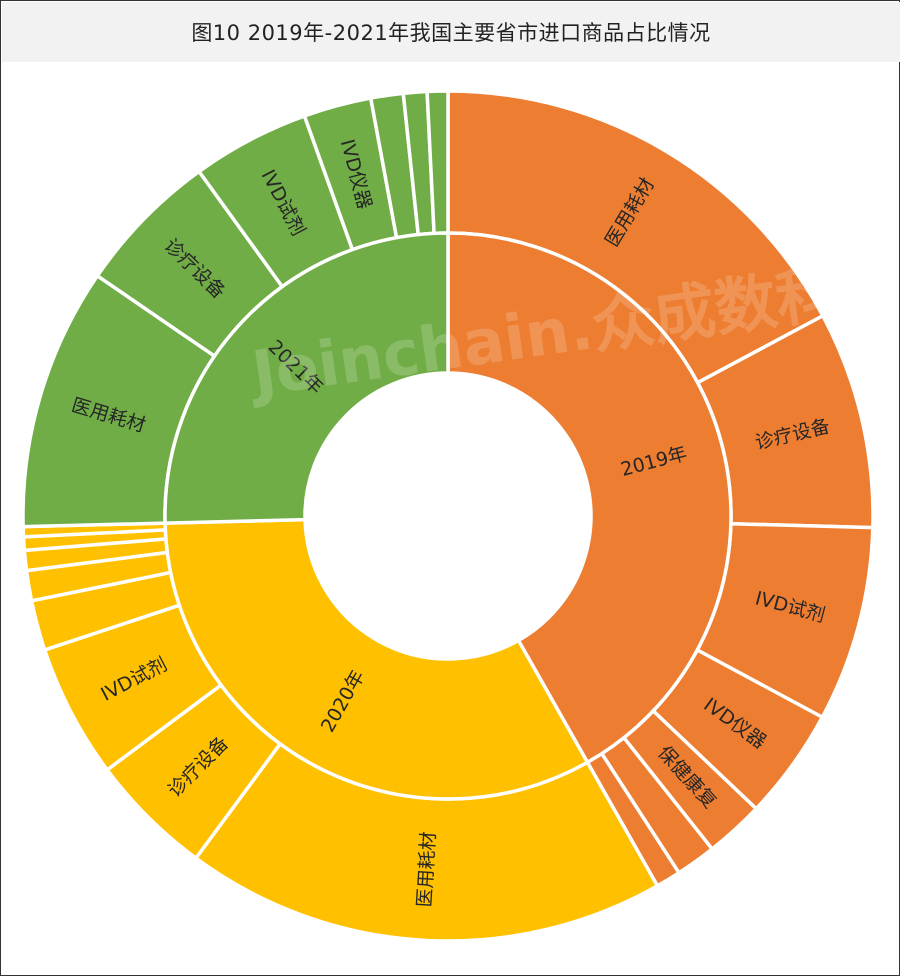  What do you see at coordinates (376, 659) in the screenshot?
I see `year-segment-2020年` at bounding box center [376, 659].